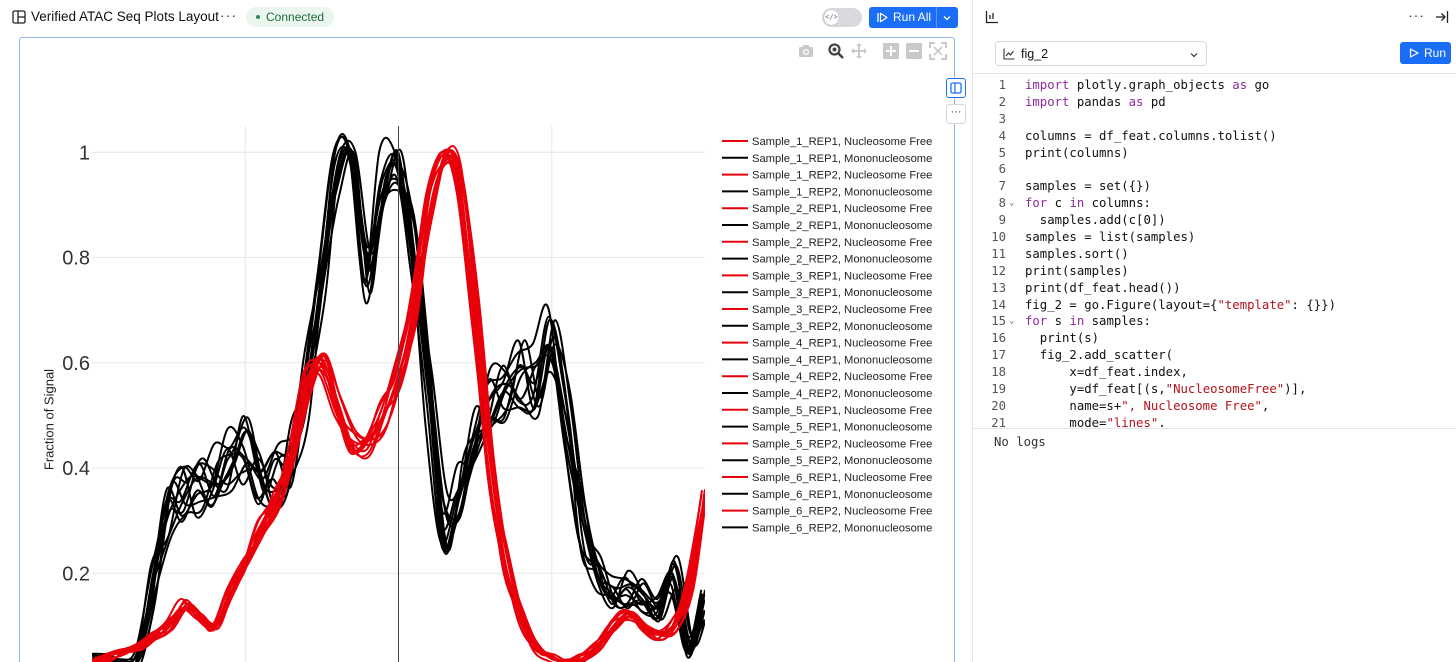  What do you see at coordinates (806, 51) in the screenshot?
I see `camera-icon` at bounding box center [806, 51].